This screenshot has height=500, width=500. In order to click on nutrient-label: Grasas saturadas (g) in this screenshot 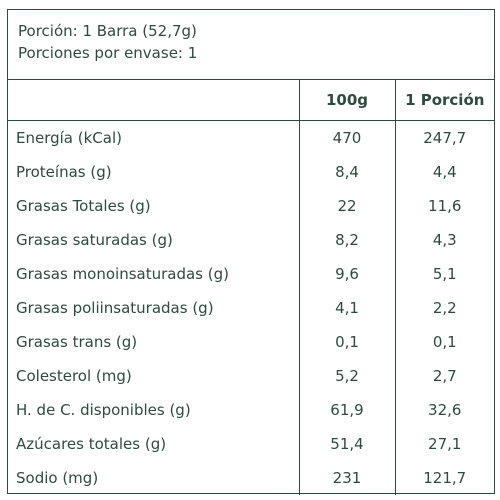, I will do `click(94, 240)`.